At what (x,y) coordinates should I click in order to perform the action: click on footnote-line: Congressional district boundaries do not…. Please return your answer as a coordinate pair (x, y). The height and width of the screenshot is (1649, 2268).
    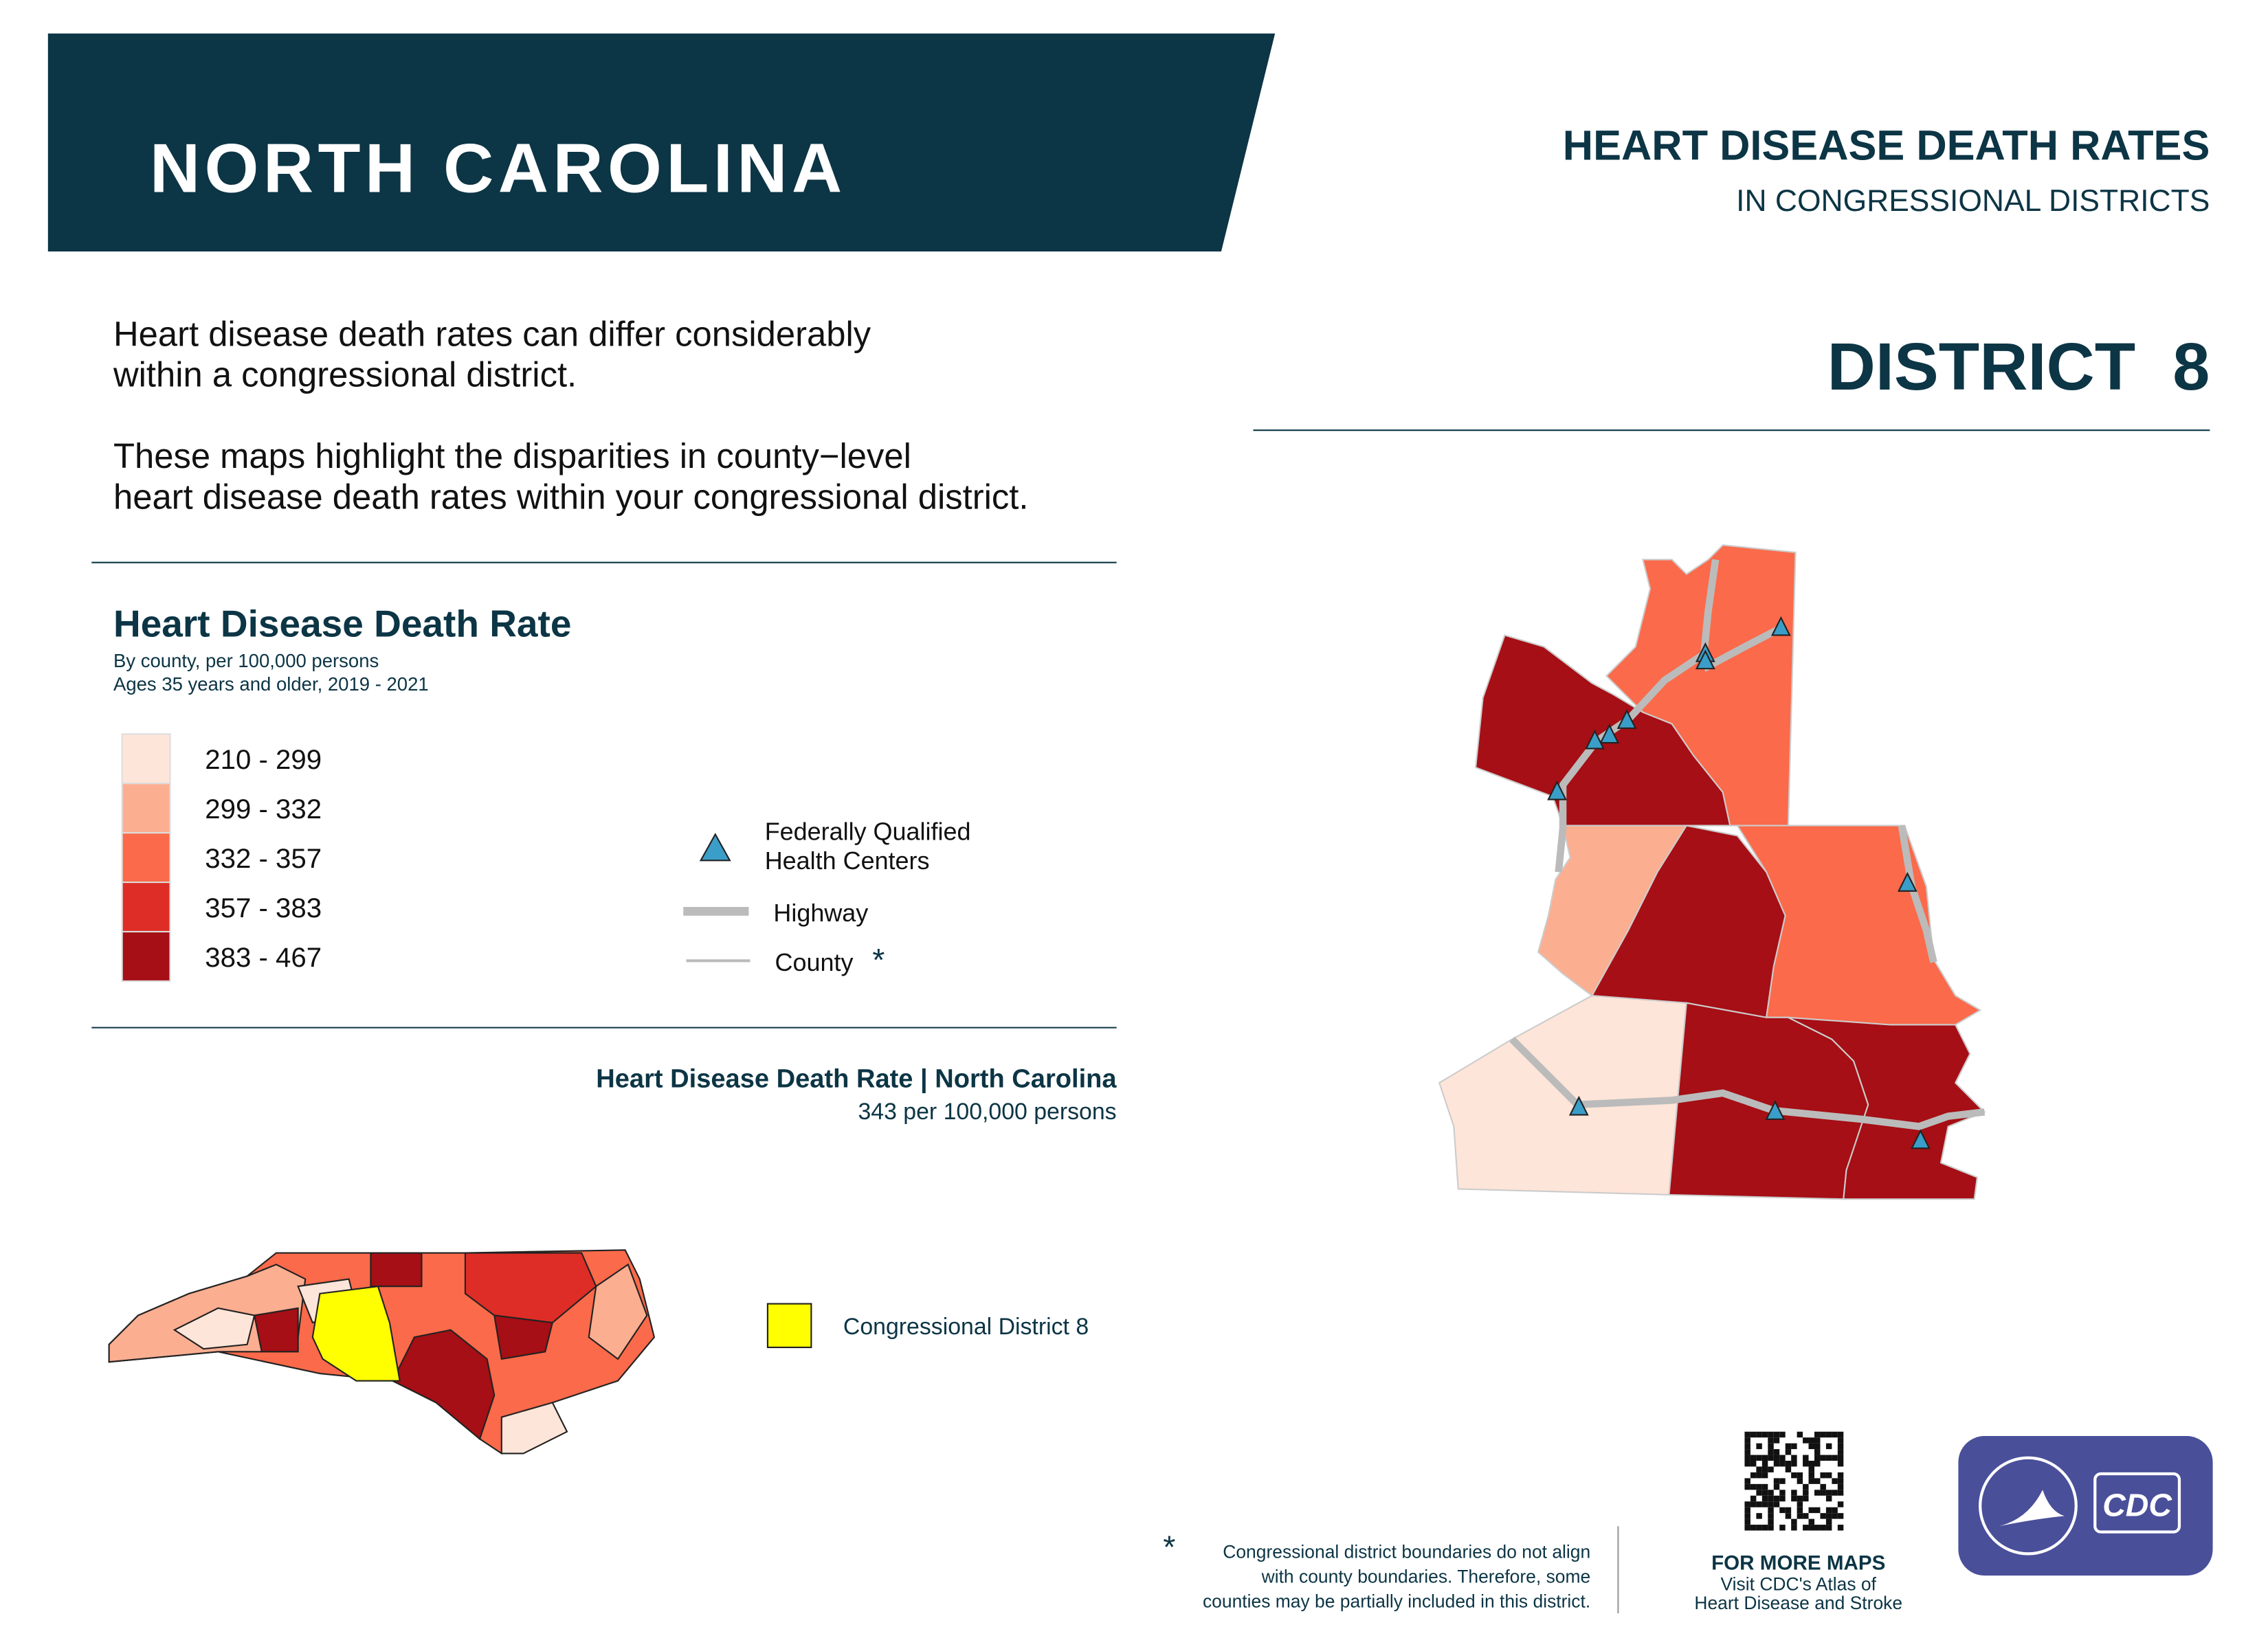
    Looking at the image, I should click on (1406, 1552).